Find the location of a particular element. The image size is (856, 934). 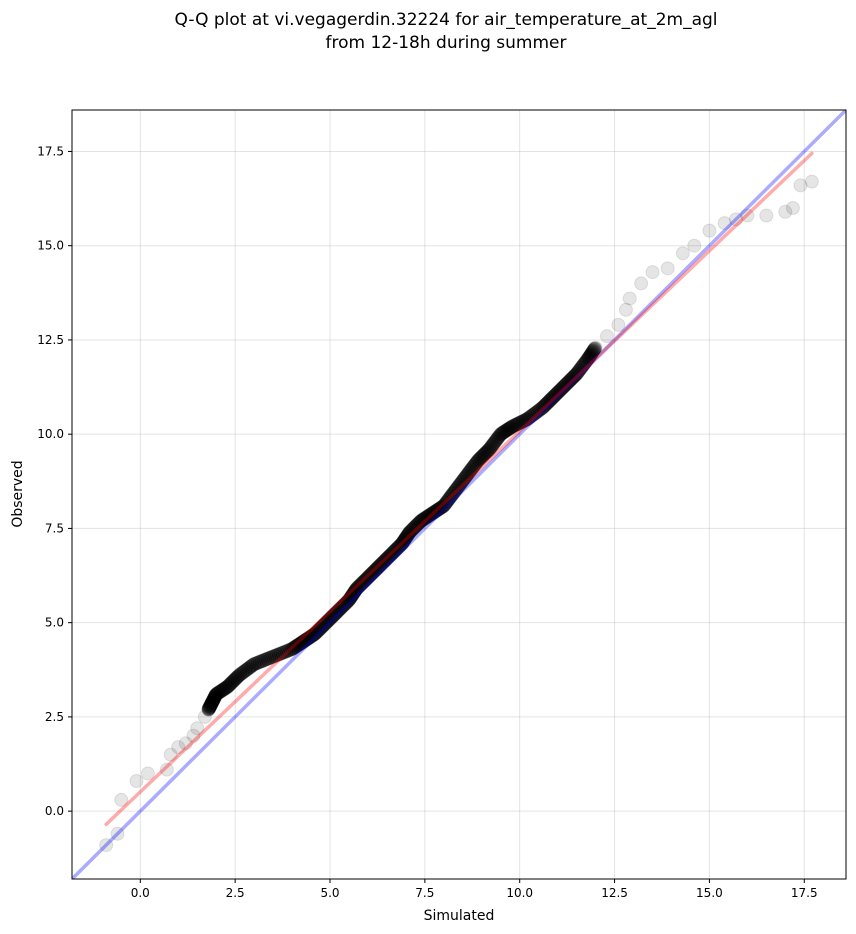

y-tick-label: 10.0 is located at coordinates (50, 434).